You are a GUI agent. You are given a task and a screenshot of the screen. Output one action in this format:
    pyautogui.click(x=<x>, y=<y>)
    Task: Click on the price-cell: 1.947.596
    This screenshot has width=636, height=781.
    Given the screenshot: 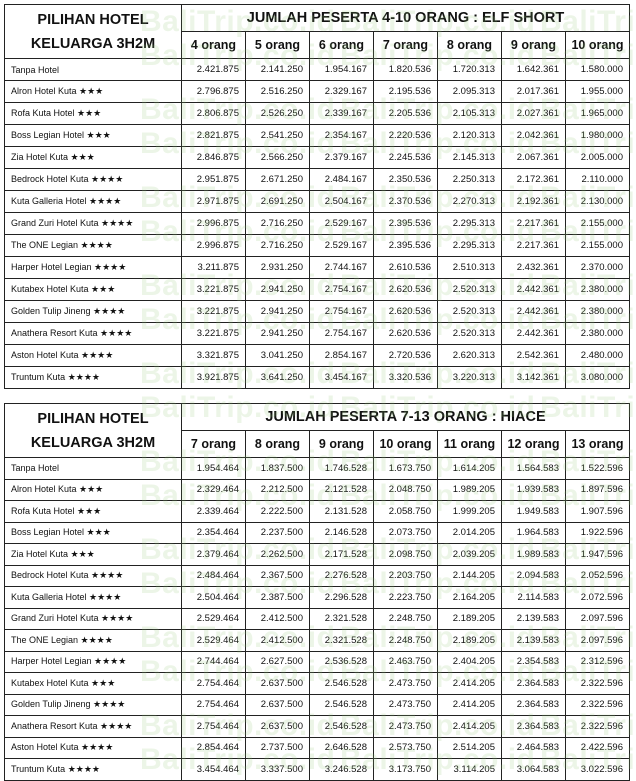 What is the action you would take?
    pyautogui.click(x=597, y=554)
    